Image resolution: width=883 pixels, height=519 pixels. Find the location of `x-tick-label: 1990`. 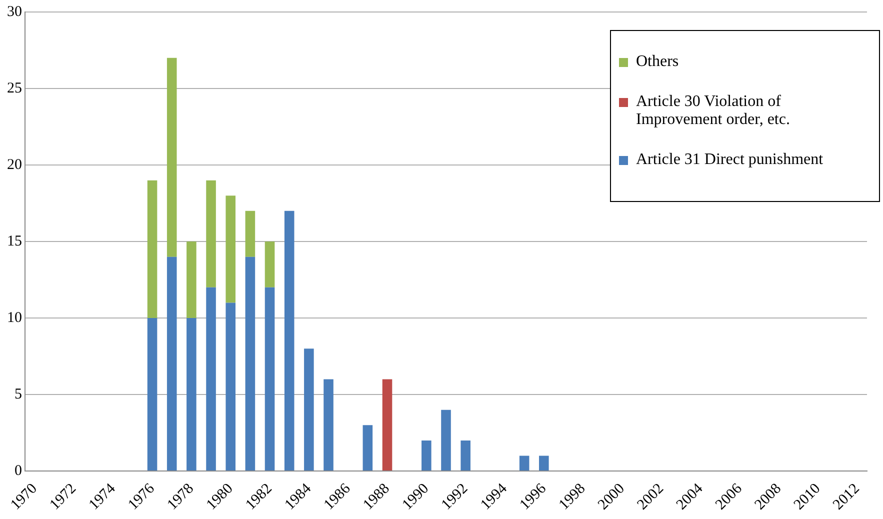

x-tick-label: 1990 is located at coordinates (416, 497).